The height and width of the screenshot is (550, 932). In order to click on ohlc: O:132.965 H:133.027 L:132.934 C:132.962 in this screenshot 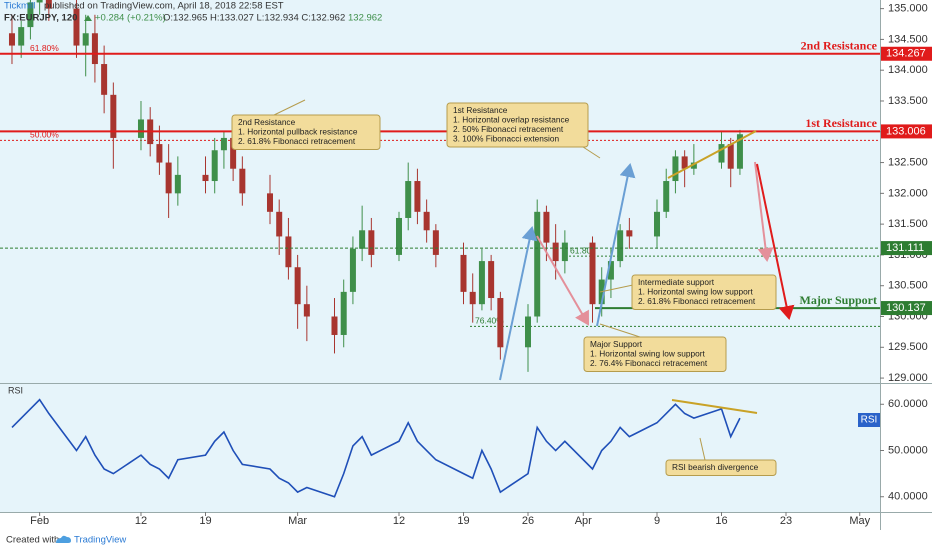, I will do `click(254, 18)`.